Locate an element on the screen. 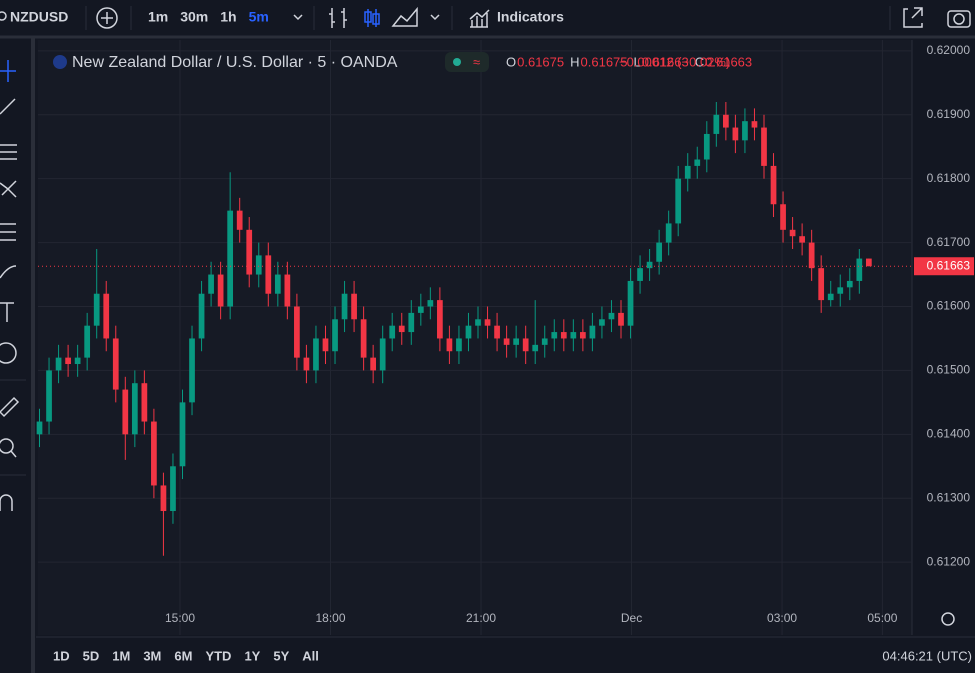 The height and width of the screenshot is (673, 975). clock: 04:46:21 (UTC) is located at coordinates (927, 655).